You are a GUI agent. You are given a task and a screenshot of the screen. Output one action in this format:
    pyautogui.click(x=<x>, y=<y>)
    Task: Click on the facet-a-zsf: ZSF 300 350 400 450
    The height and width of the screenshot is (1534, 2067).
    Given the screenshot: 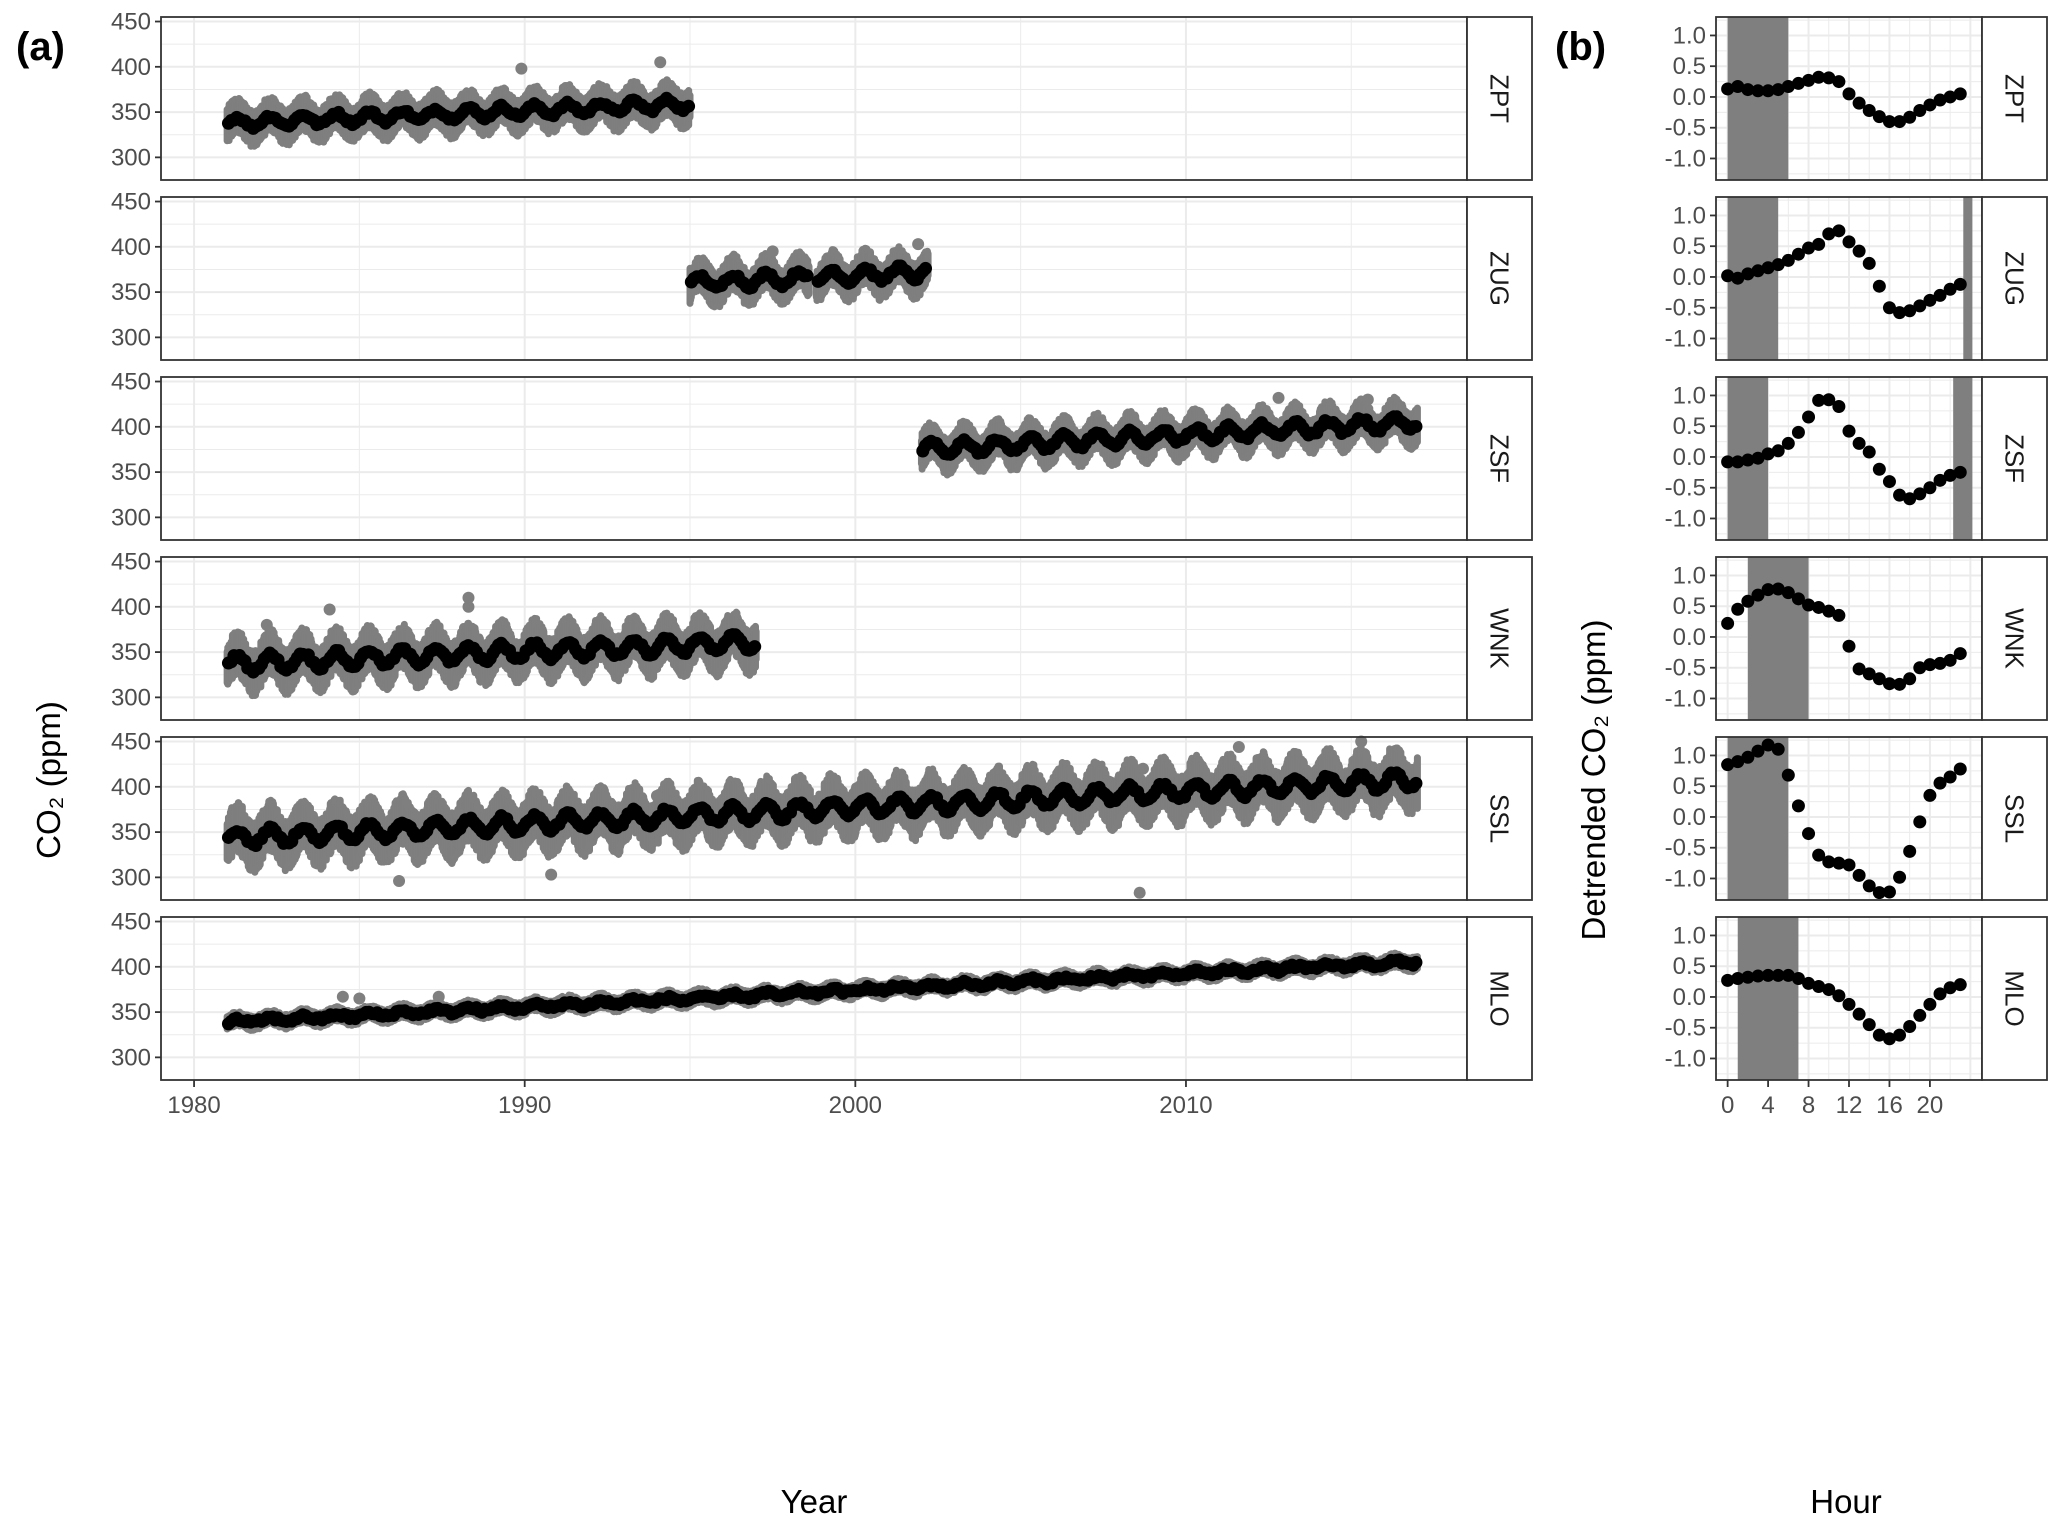 What is the action you would take?
    pyautogui.click(x=822, y=455)
    